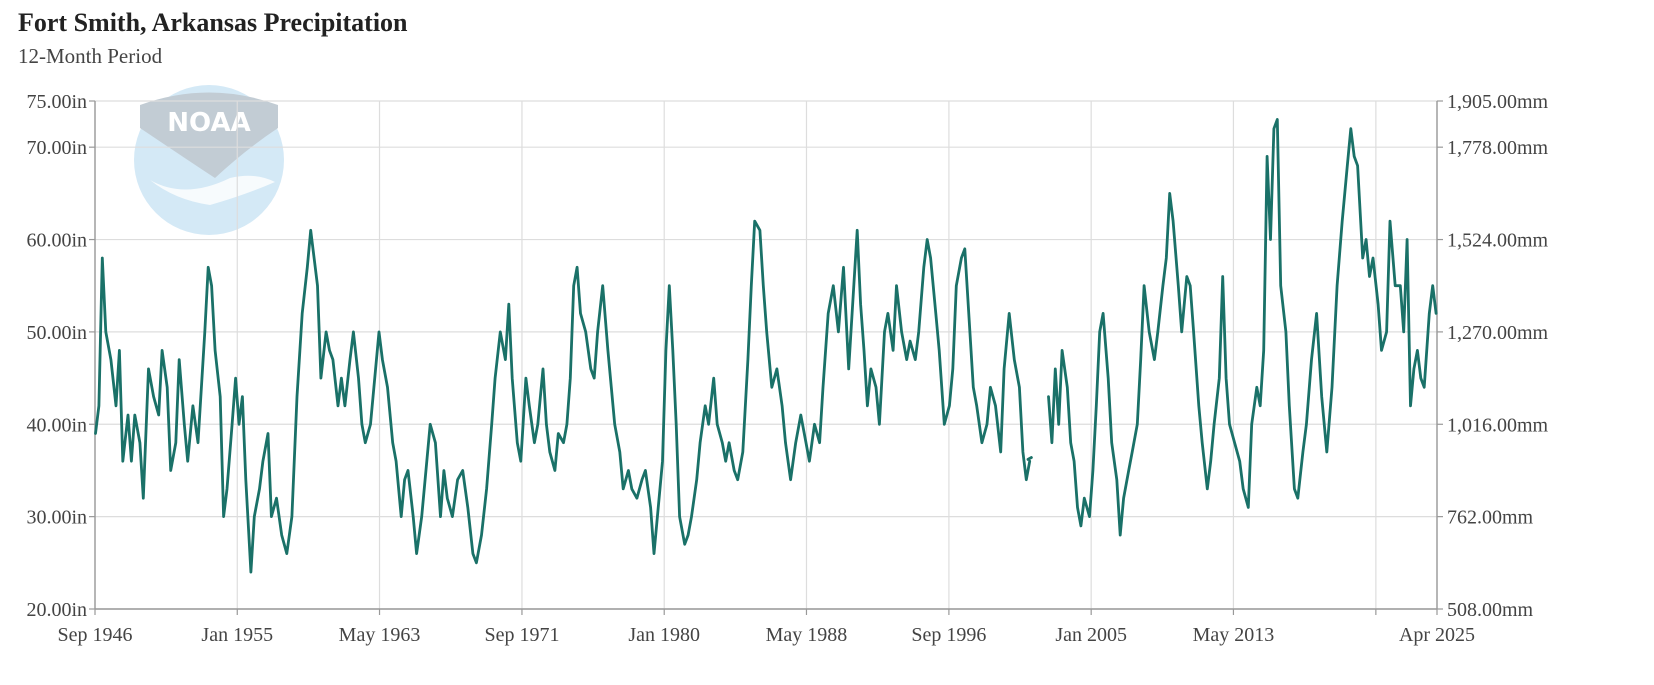  Describe the element at coordinates (209, 160) in the screenshot. I see `noaa-logo: NOAA` at that location.